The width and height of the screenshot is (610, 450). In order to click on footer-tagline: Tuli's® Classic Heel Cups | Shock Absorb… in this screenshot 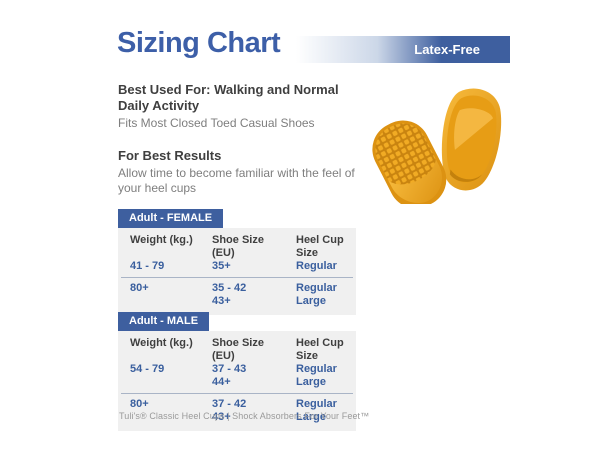, I will do `click(244, 416)`.